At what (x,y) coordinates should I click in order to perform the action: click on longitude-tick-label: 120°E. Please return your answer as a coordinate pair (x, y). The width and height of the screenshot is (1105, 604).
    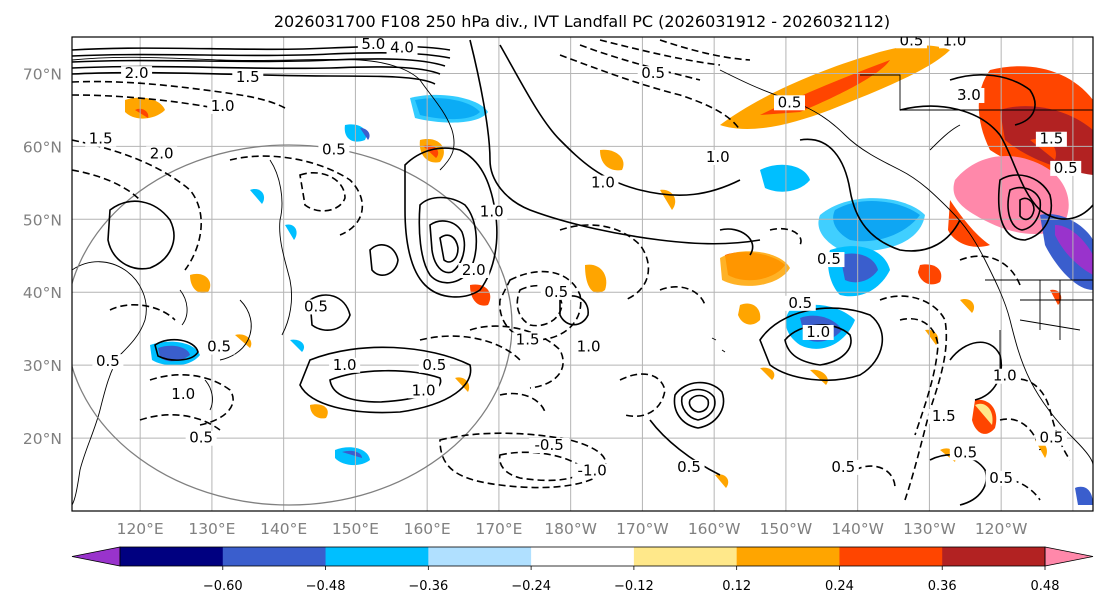
    Looking at the image, I should click on (140, 529).